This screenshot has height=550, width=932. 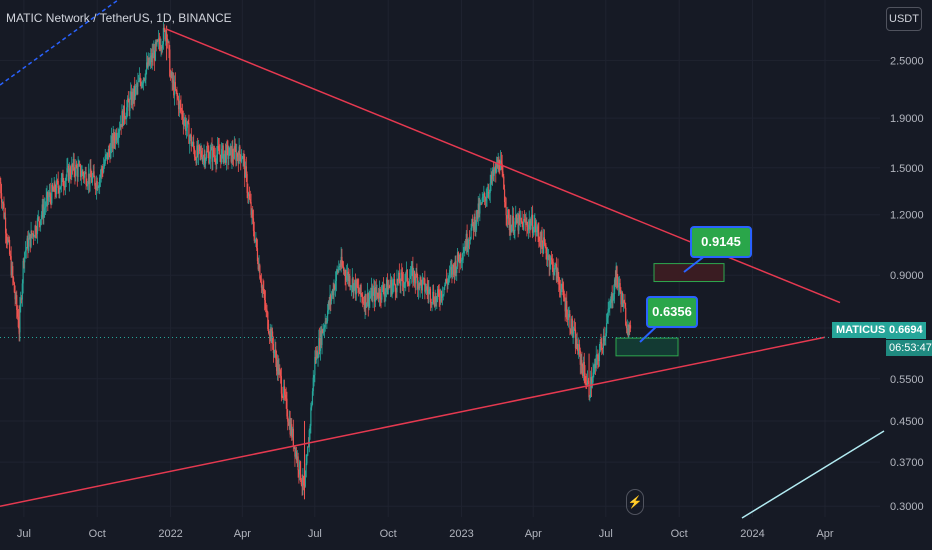 What do you see at coordinates (672, 312) in the screenshot?
I see `target-low-label: 0.6356` at bounding box center [672, 312].